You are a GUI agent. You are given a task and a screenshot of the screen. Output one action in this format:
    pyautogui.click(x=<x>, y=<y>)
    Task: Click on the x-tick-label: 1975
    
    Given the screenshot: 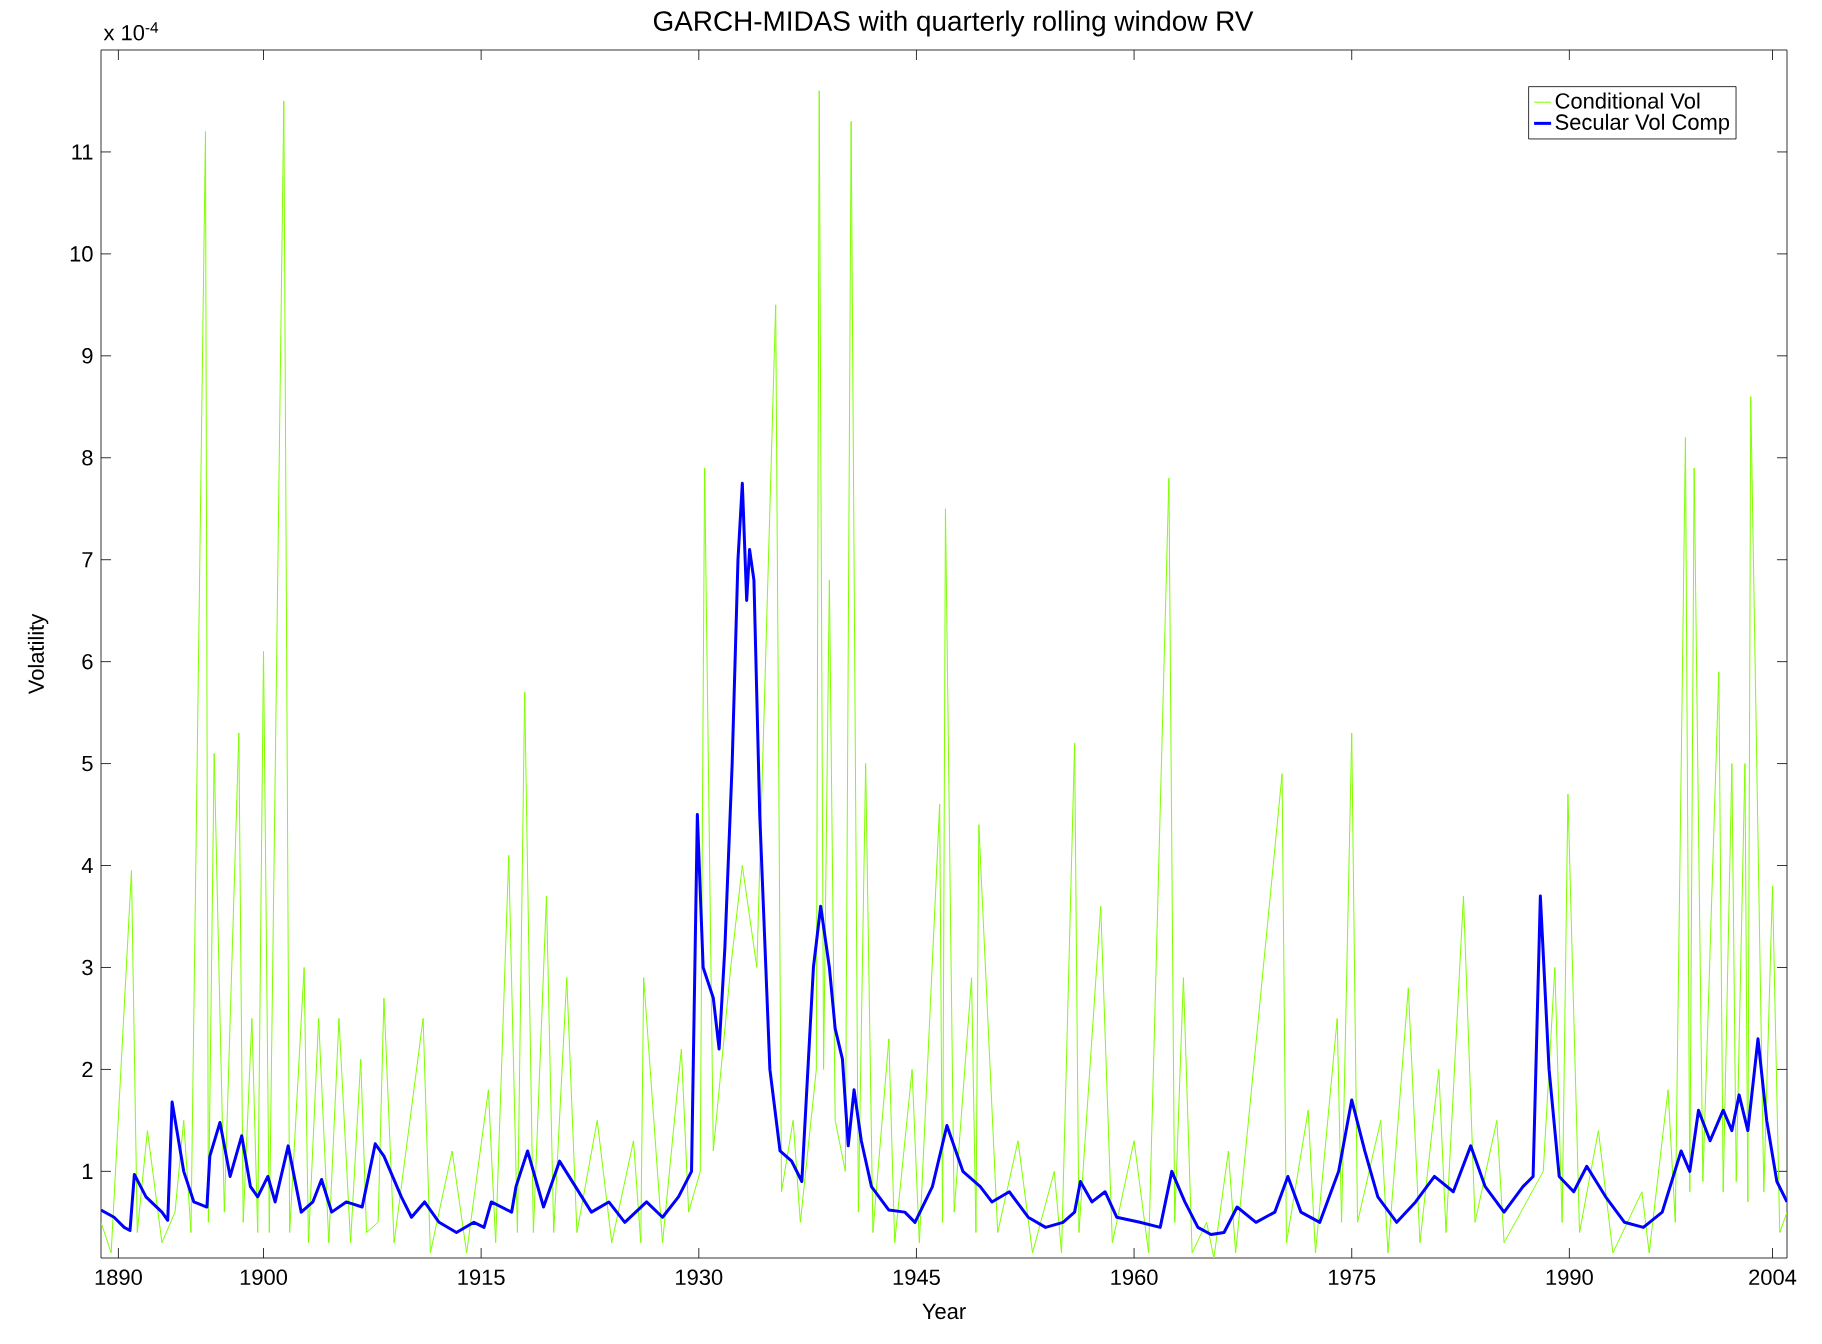 What is the action you would take?
    pyautogui.click(x=1352, y=1277)
    